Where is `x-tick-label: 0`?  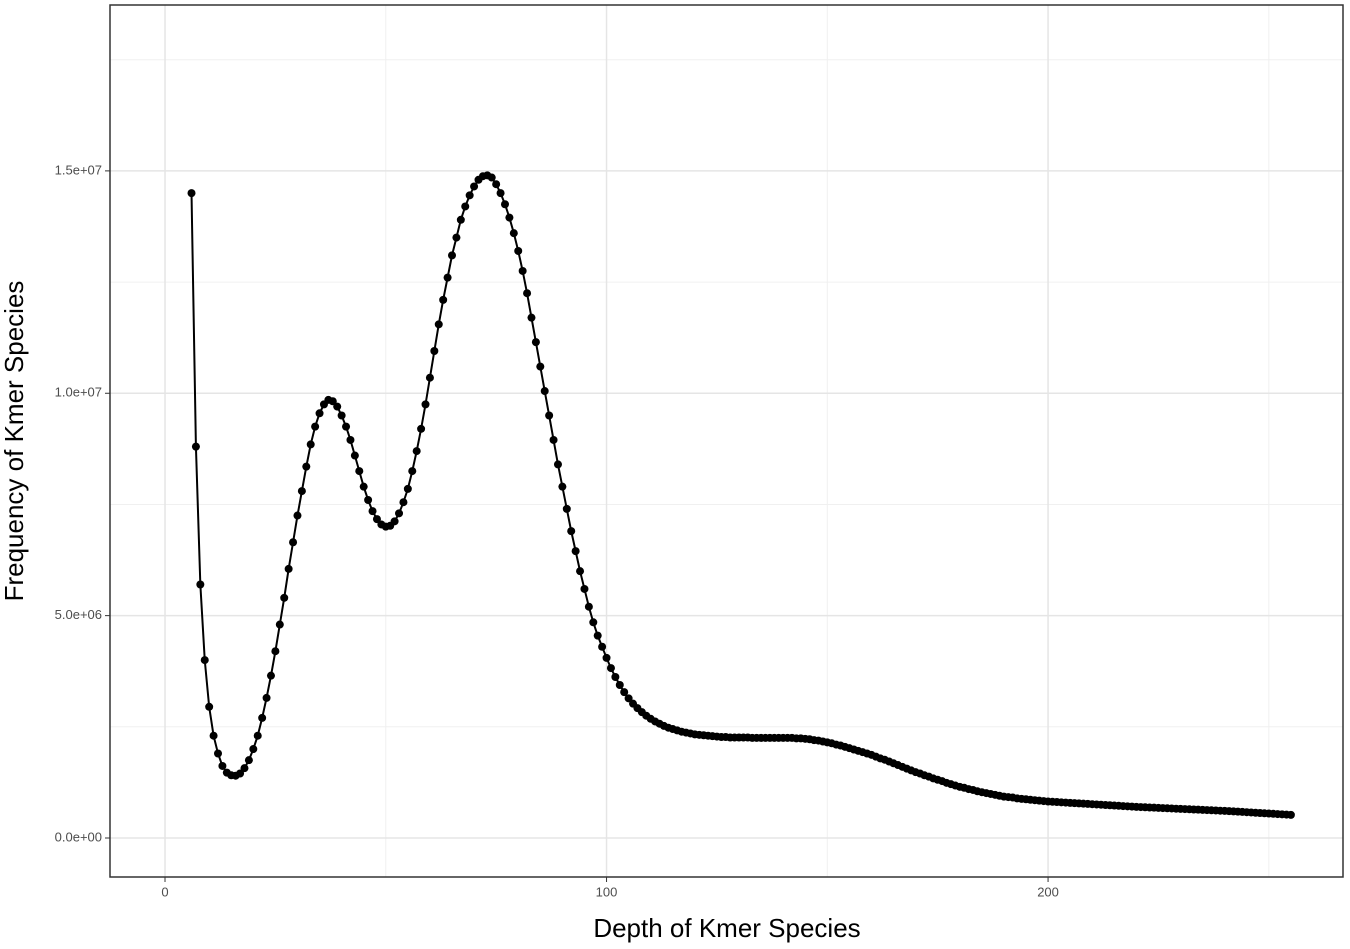
x-tick-label: 0 is located at coordinates (164, 891).